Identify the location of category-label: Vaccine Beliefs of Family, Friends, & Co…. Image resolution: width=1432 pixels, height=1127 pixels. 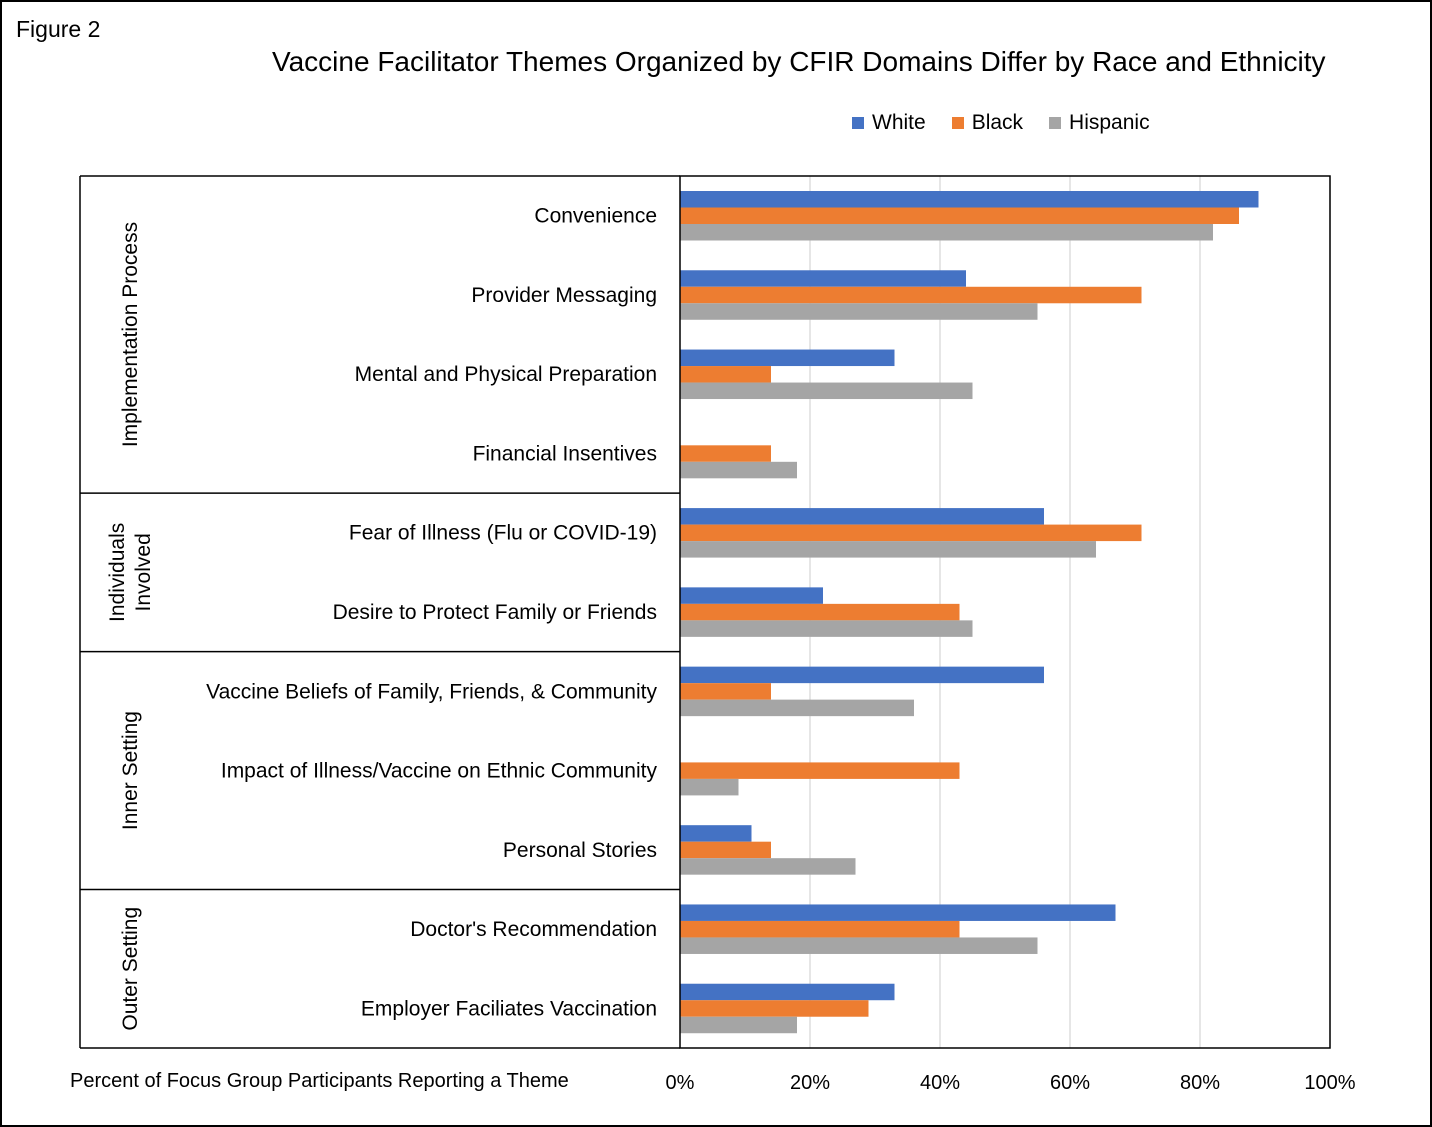
(431, 691).